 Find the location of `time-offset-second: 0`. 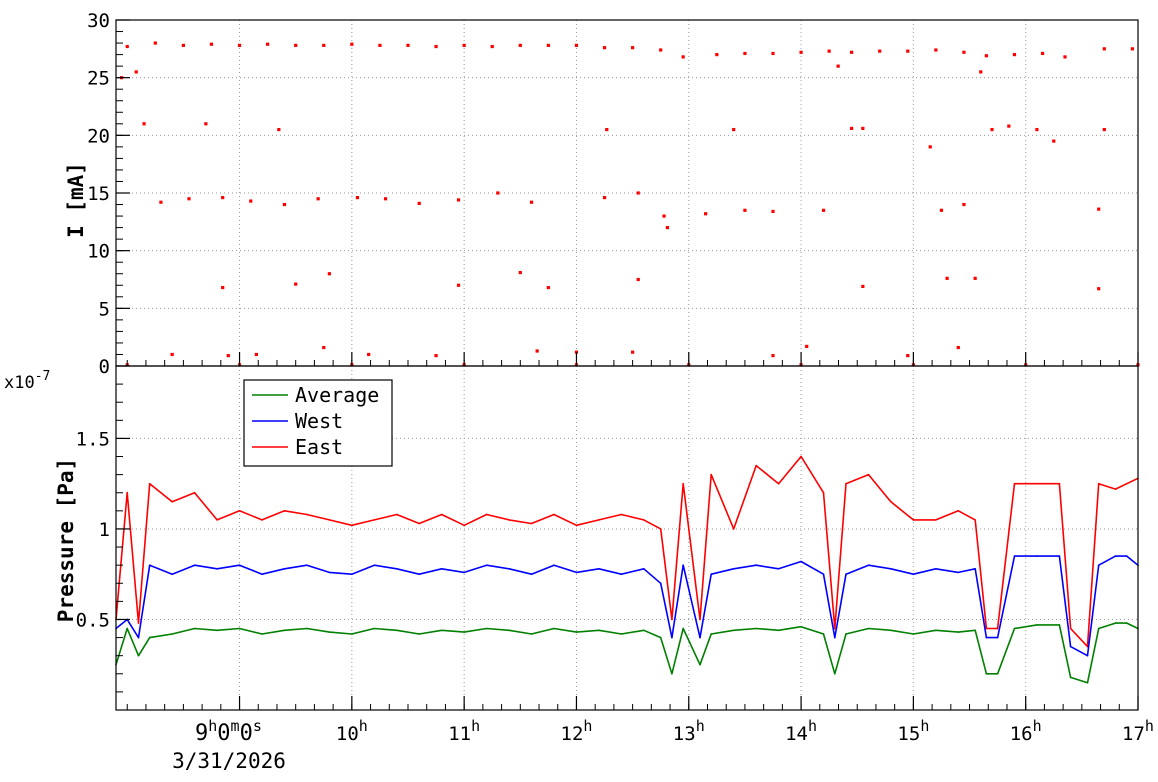

time-offset-second: 0 is located at coordinates (246, 733).